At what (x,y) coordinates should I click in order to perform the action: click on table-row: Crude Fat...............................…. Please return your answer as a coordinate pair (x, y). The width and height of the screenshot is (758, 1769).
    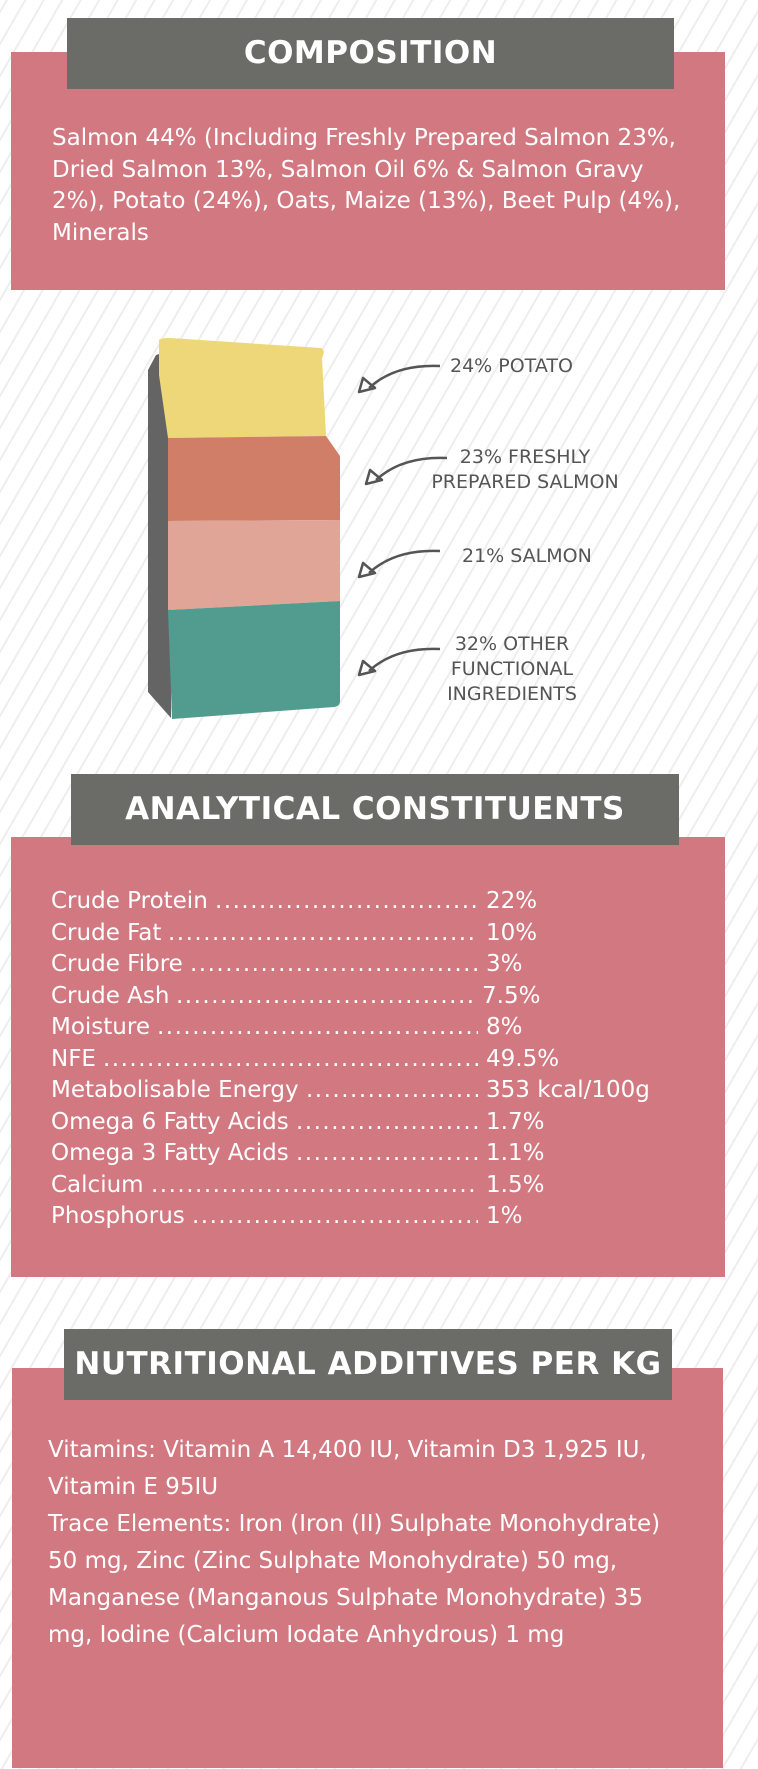
    Looking at the image, I should click on (371, 934).